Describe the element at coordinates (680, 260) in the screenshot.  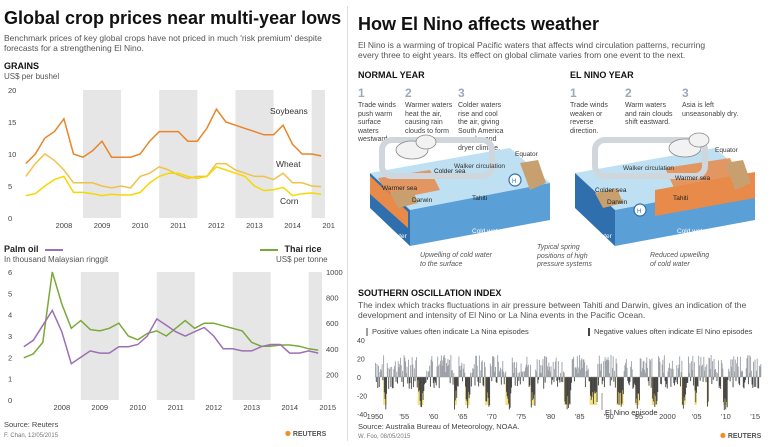
I see `elnino-reduced: Reduced upwelling of cold water` at that location.